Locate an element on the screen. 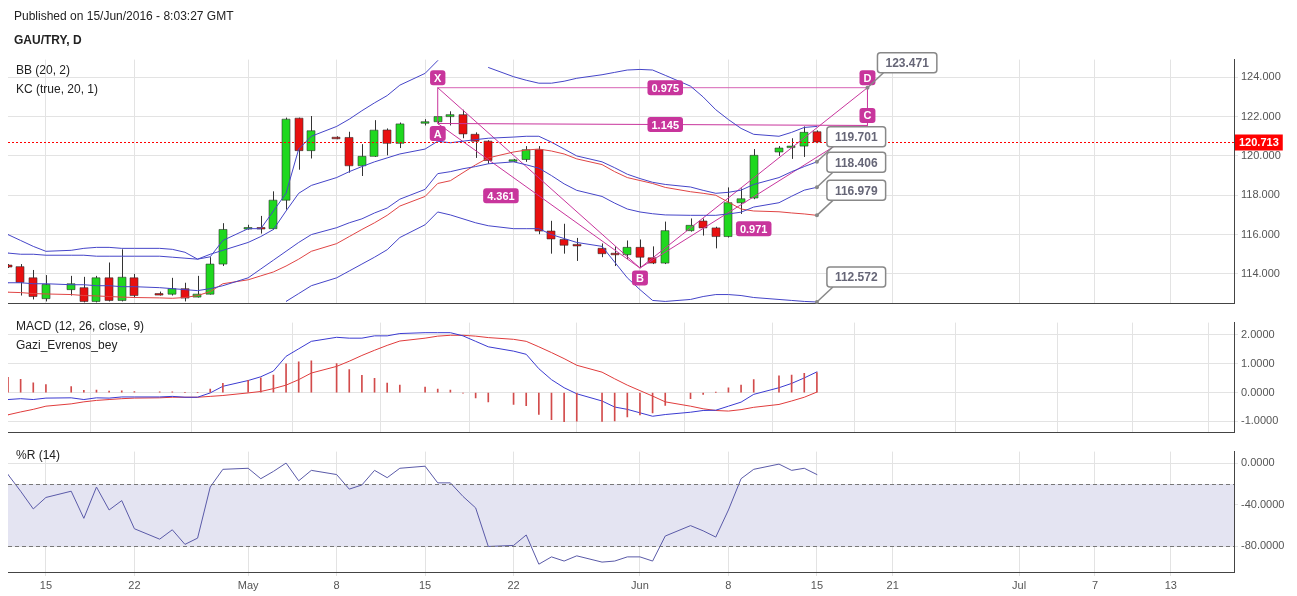 This screenshot has height=596, width=1297. data-label: 118.406 is located at coordinates (856, 162).